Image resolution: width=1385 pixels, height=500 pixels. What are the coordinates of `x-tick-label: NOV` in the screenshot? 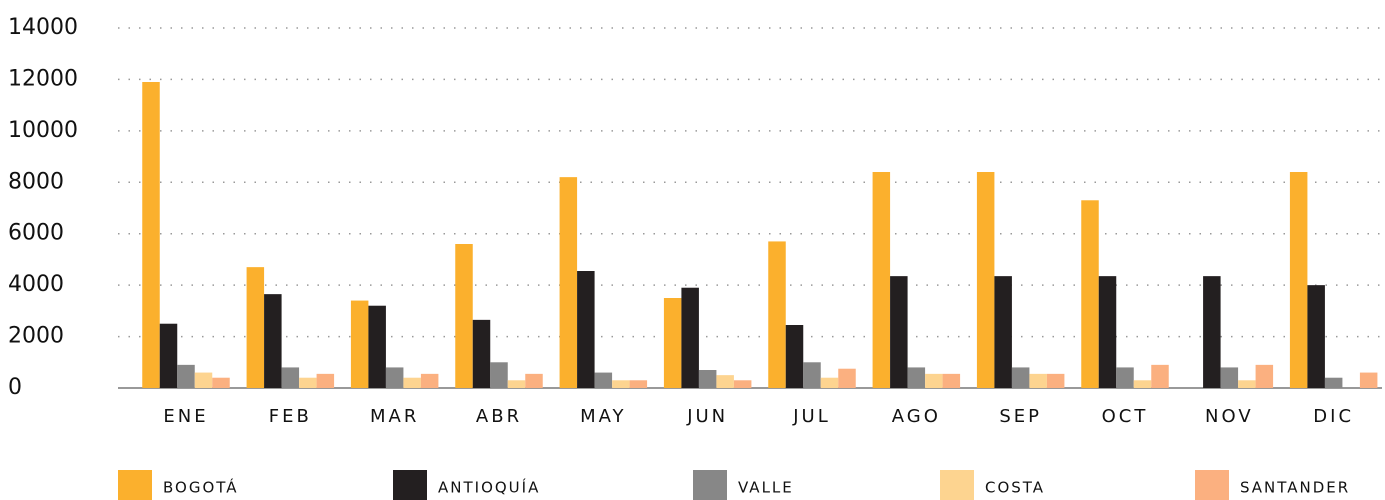 It's located at (1229, 416).